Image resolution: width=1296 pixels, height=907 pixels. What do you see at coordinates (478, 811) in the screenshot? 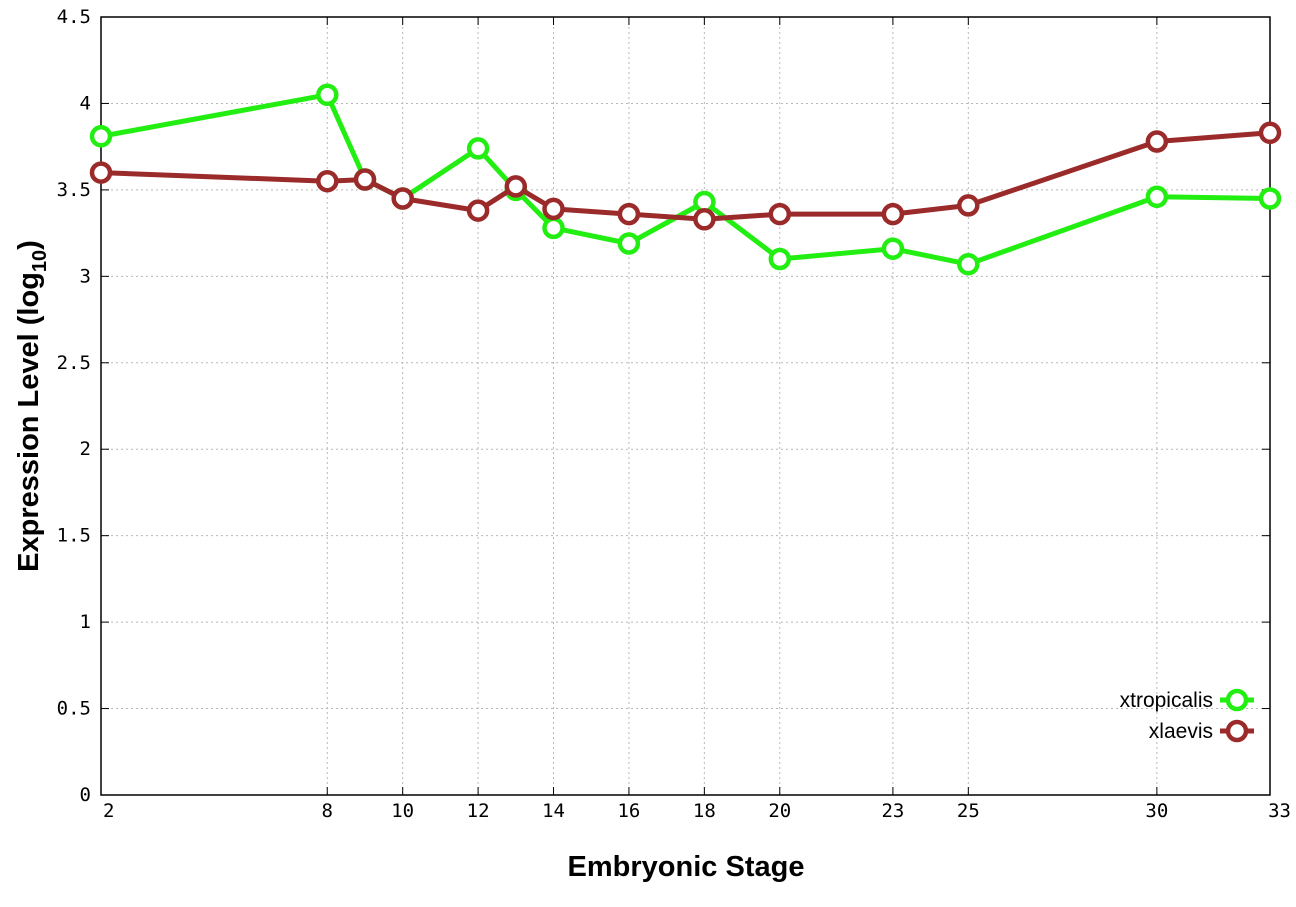
I see `x-tick-label: 12` at bounding box center [478, 811].